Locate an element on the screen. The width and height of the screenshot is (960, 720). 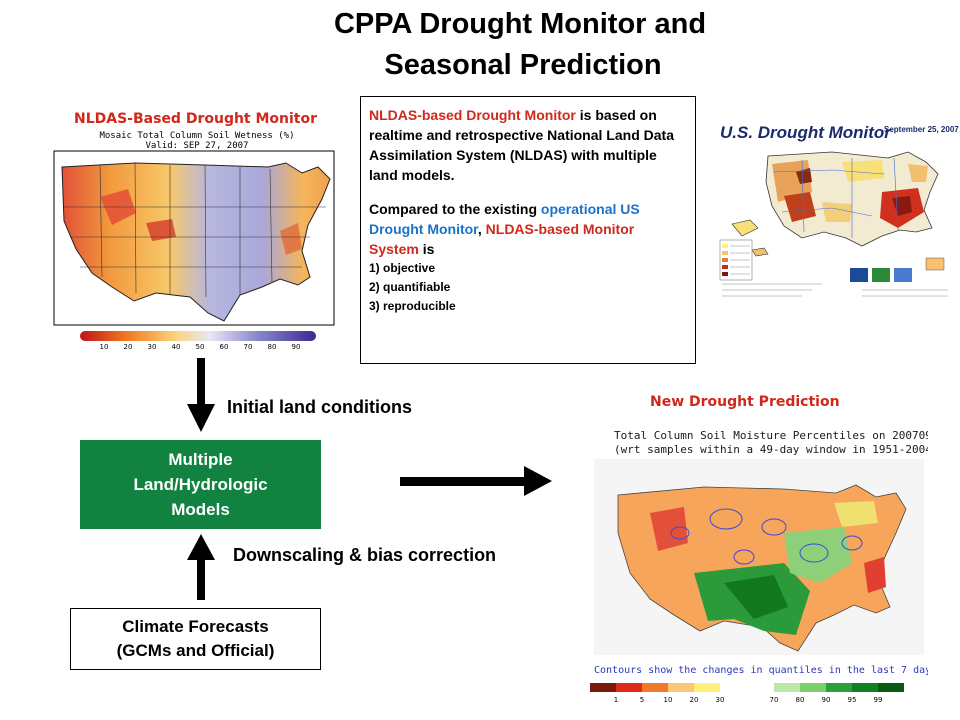
models-box: Multiple Land/Hydrologic Models is located at coordinates (200, 484).